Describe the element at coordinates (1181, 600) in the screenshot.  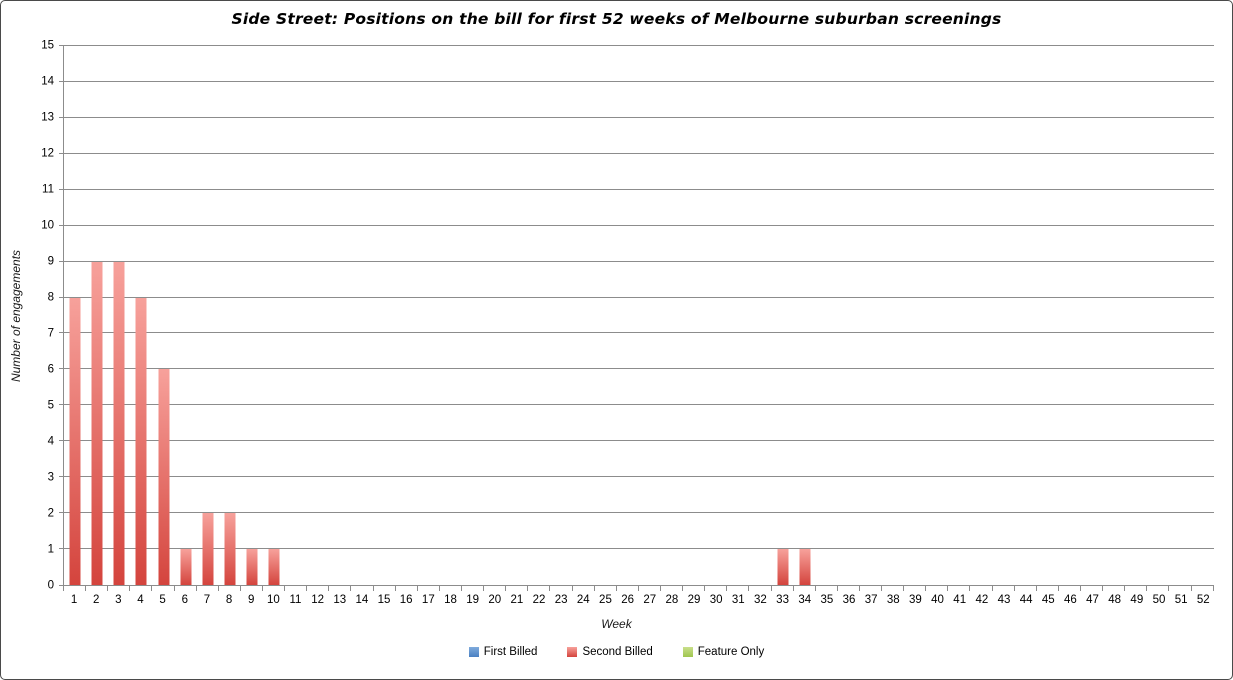
I see `x-tick-label: 51` at that location.